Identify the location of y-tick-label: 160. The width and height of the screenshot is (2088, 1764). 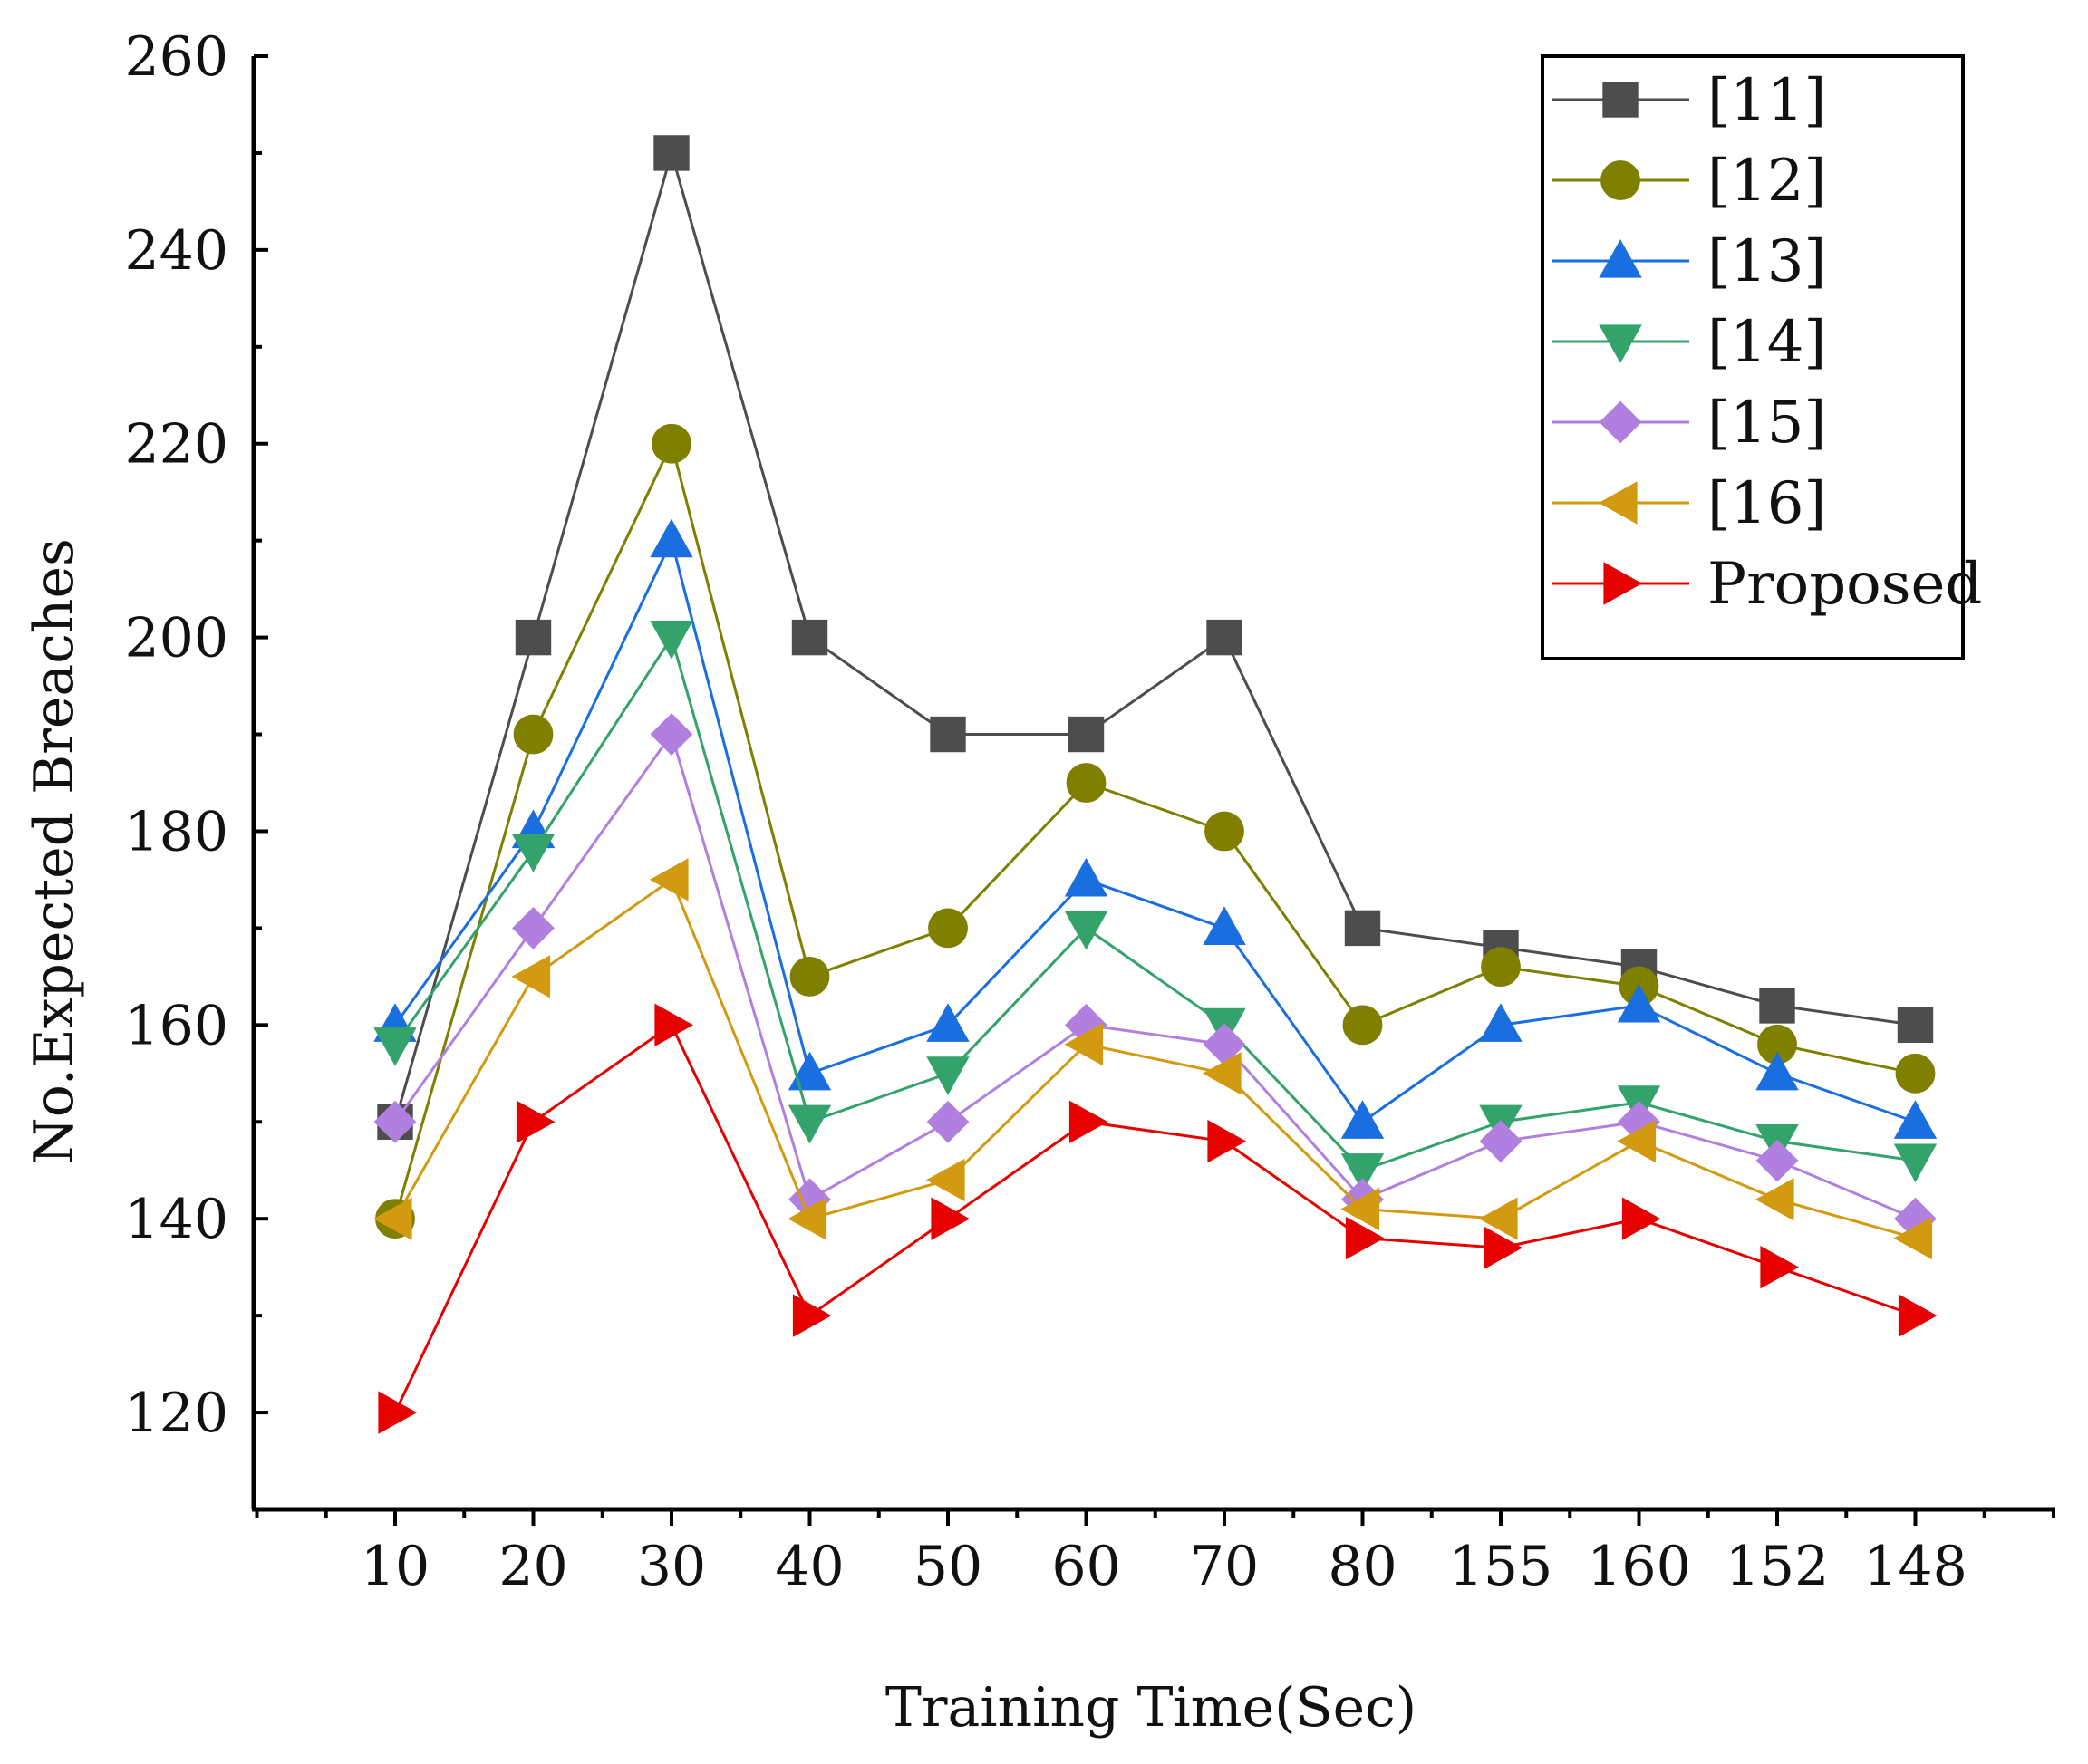
(176, 1025).